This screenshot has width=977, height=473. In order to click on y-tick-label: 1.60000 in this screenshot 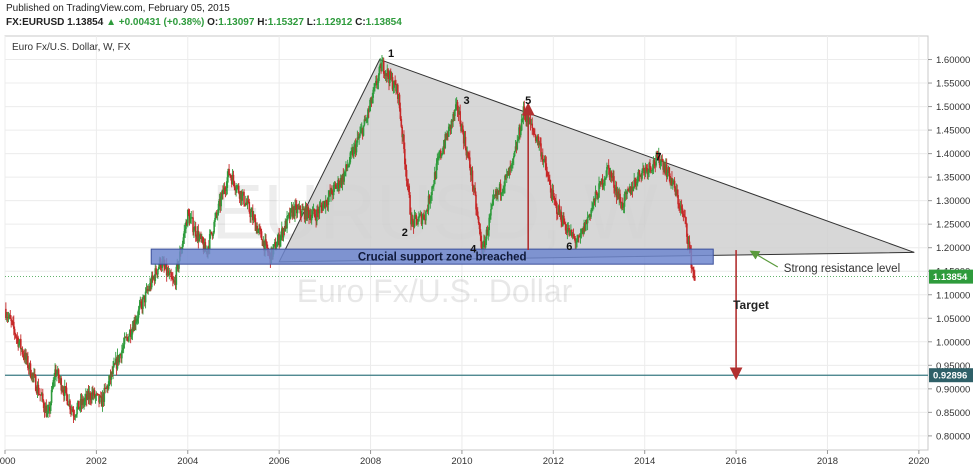, I will do `click(953, 60)`.